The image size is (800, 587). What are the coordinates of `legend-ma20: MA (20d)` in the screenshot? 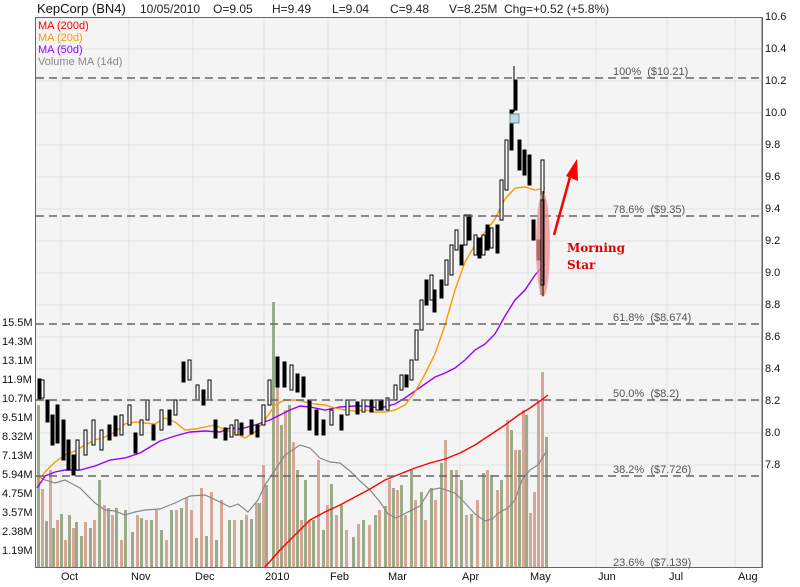 It's located at (60, 38).